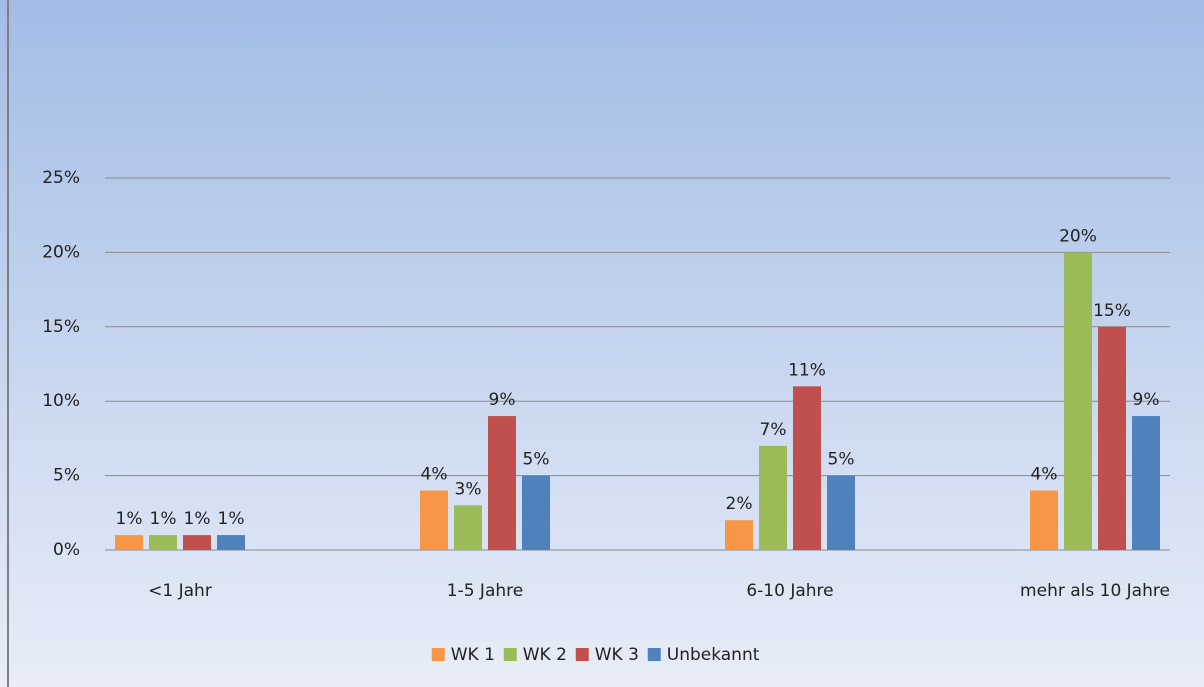 The width and height of the screenshot is (1204, 687). What do you see at coordinates (66, 476) in the screenshot?
I see `y-tick-label: 5%` at bounding box center [66, 476].